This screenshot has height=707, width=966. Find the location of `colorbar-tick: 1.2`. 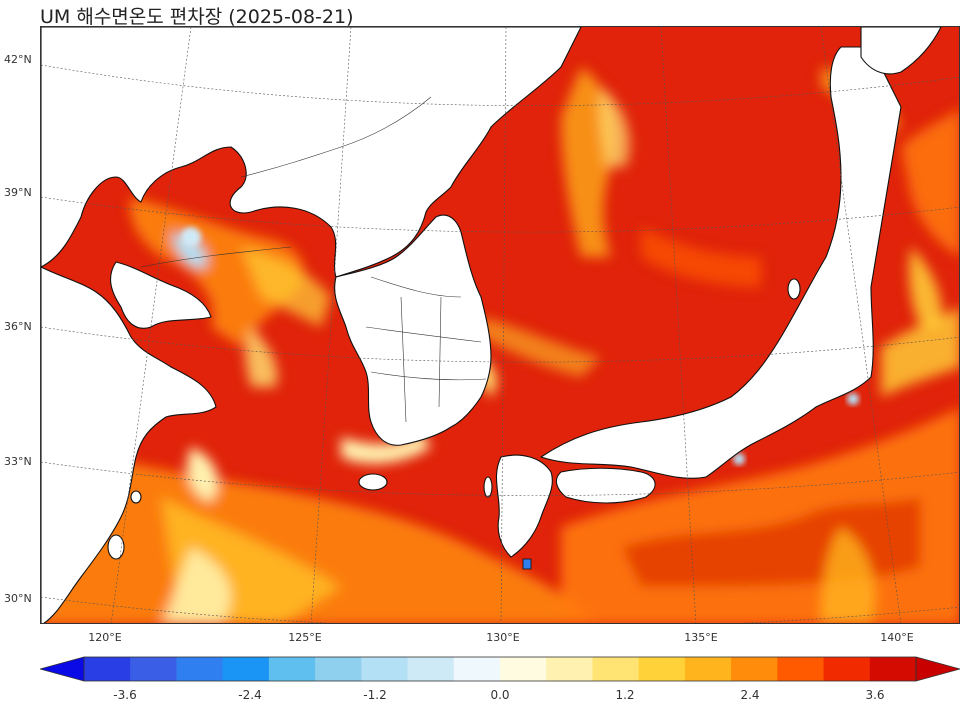

colorbar-tick: 1.2 is located at coordinates (625, 695).